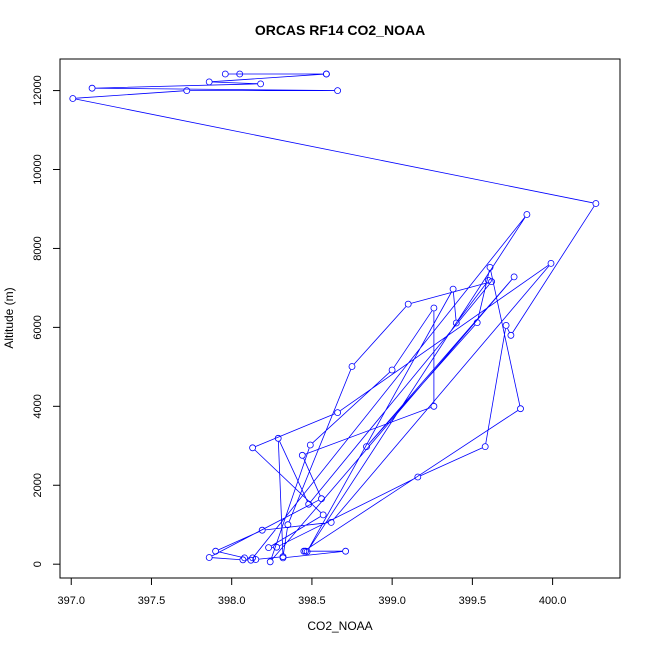 This screenshot has height=650, width=650. I want to click on y-tick-label: 10000, so click(38, 169).